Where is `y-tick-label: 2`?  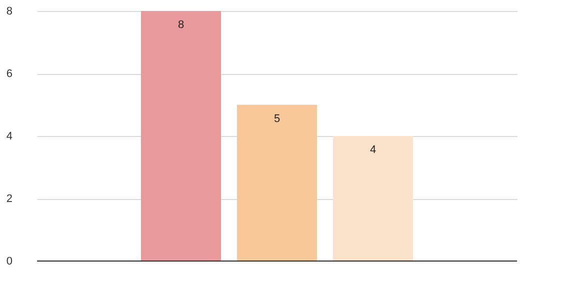
y-tick-label: 2 is located at coordinates (9, 199).